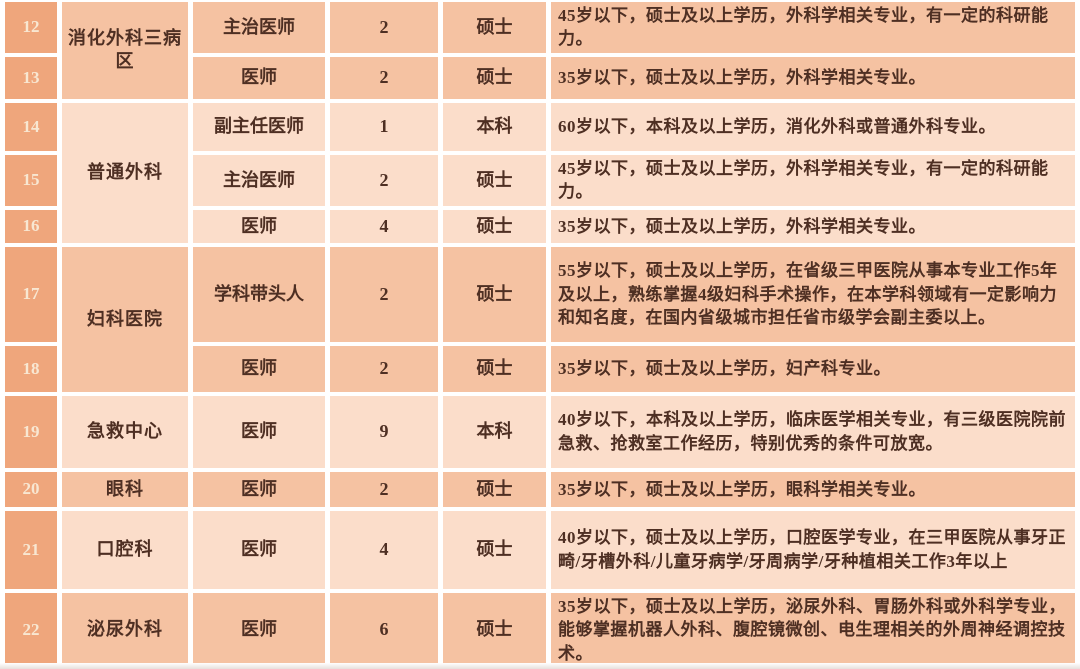 This screenshot has height=669, width=1080. Describe the element at coordinates (125, 50) in the screenshot. I see `cell-department: 消化外科三病区` at that location.